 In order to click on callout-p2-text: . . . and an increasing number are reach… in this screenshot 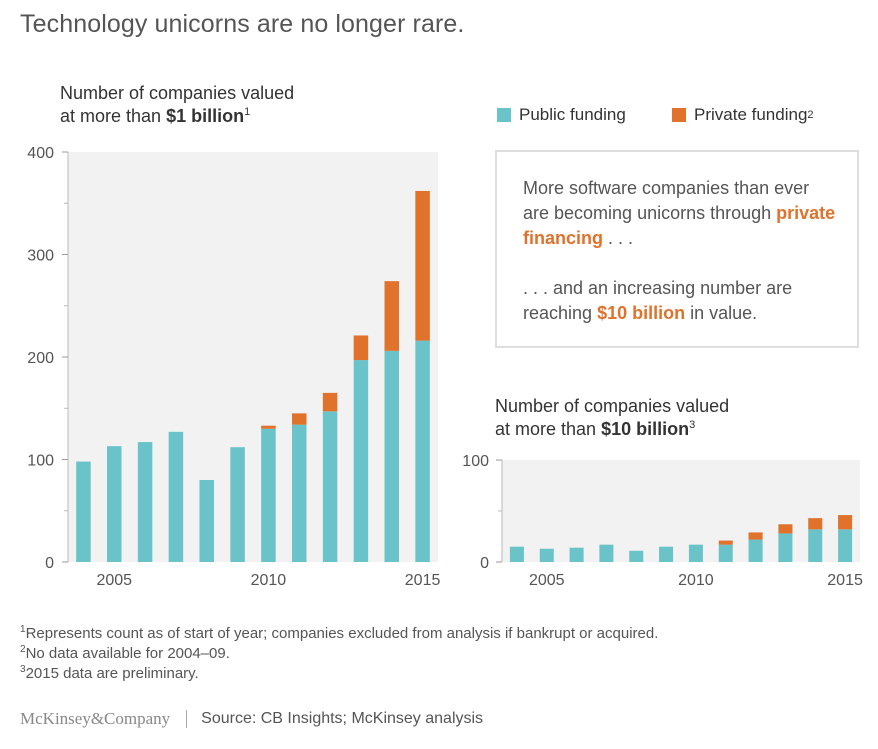, I will do `click(658, 300)`.